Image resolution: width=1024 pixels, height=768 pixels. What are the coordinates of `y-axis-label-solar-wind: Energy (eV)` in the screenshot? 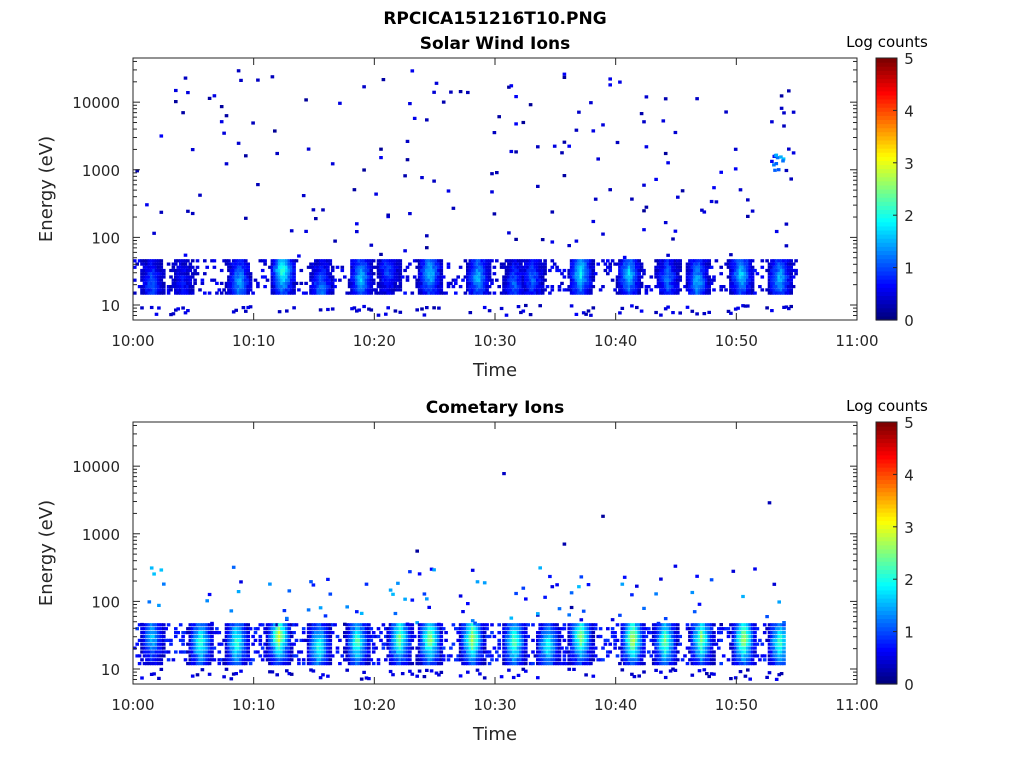 It's located at (46, 189).